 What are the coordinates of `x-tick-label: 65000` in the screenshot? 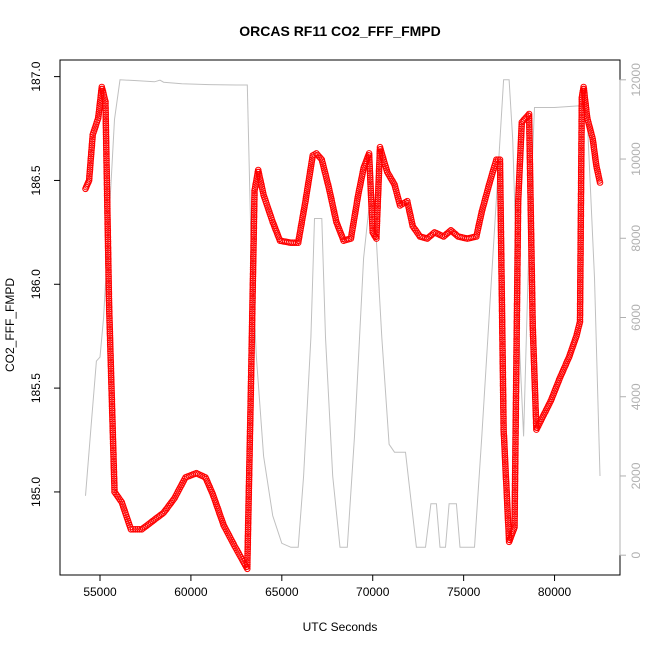 It's located at (282, 592).